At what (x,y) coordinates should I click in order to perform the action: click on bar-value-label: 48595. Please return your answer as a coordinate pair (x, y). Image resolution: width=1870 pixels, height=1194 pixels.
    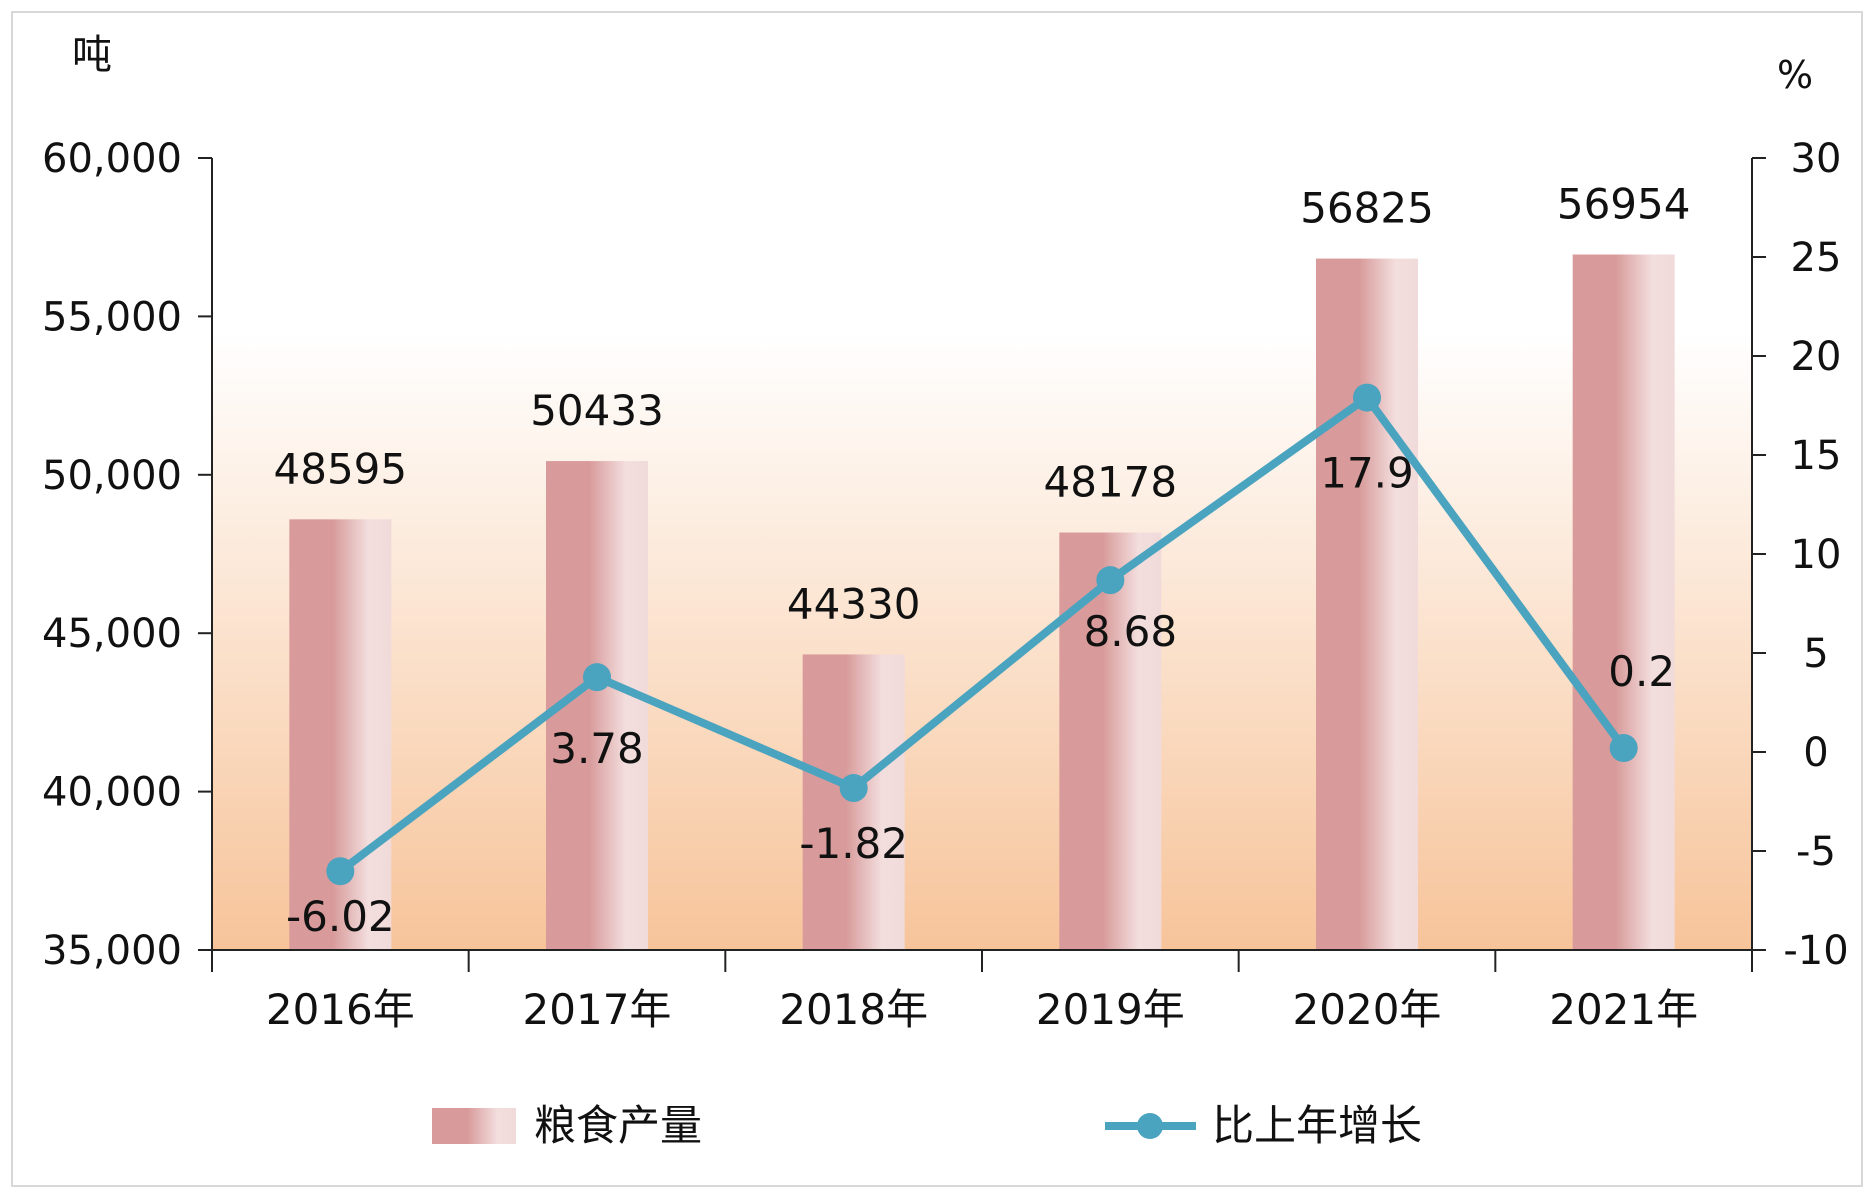
    Looking at the image, I should click on (341, 468).